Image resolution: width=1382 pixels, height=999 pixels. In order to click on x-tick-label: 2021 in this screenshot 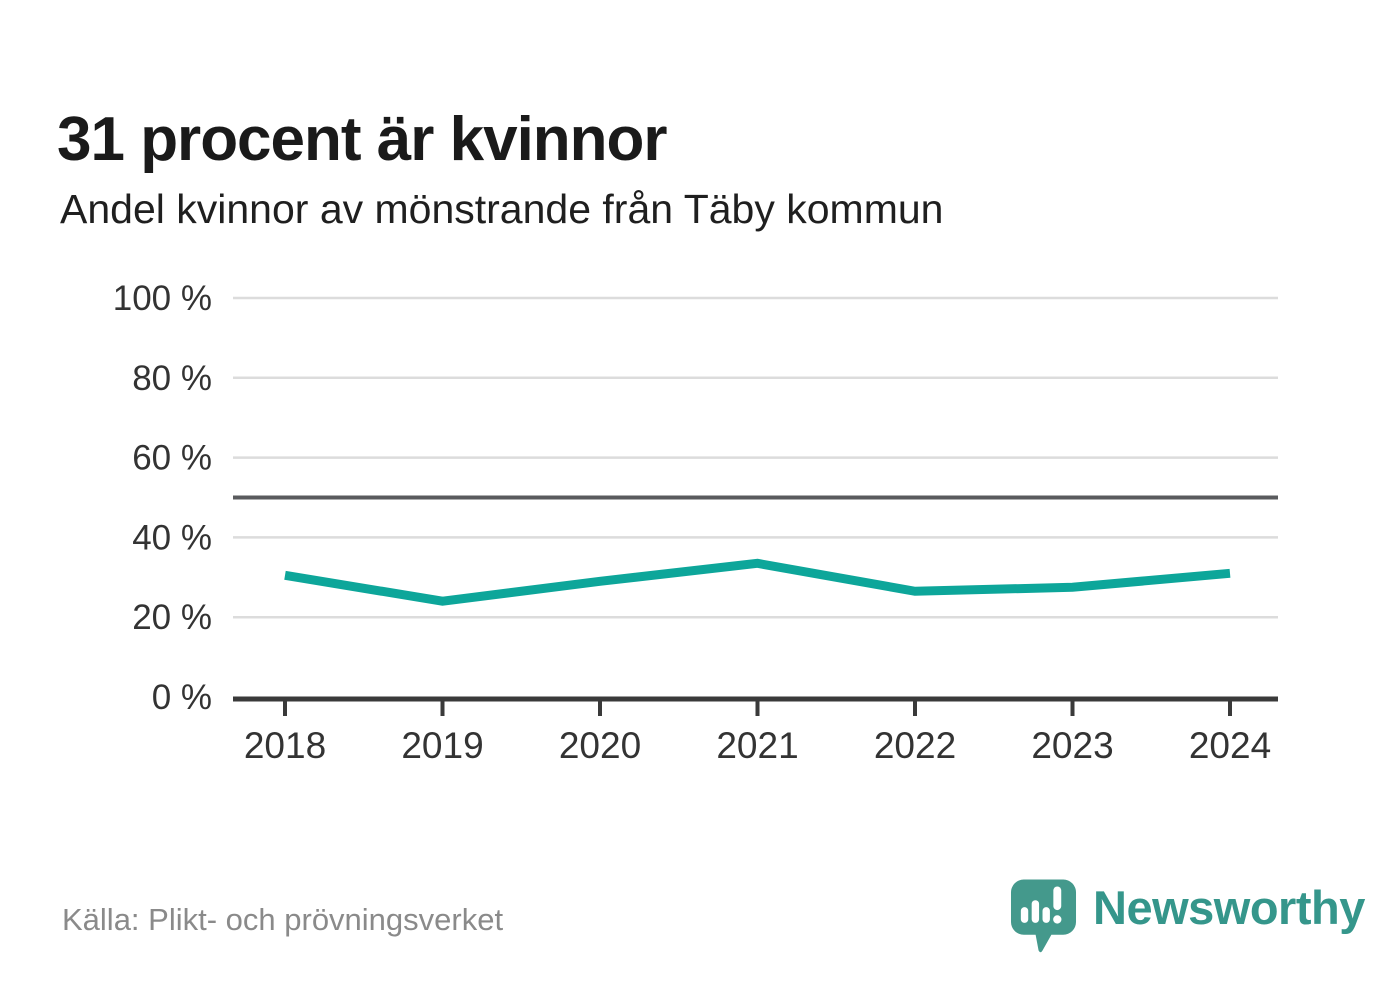, I will do `click(757, 745)`.